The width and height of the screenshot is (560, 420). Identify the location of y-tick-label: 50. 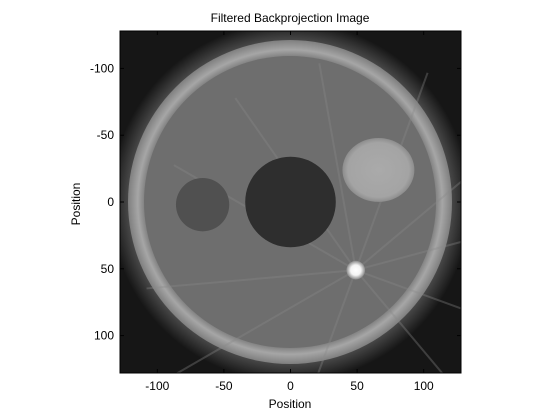
(108, 269).